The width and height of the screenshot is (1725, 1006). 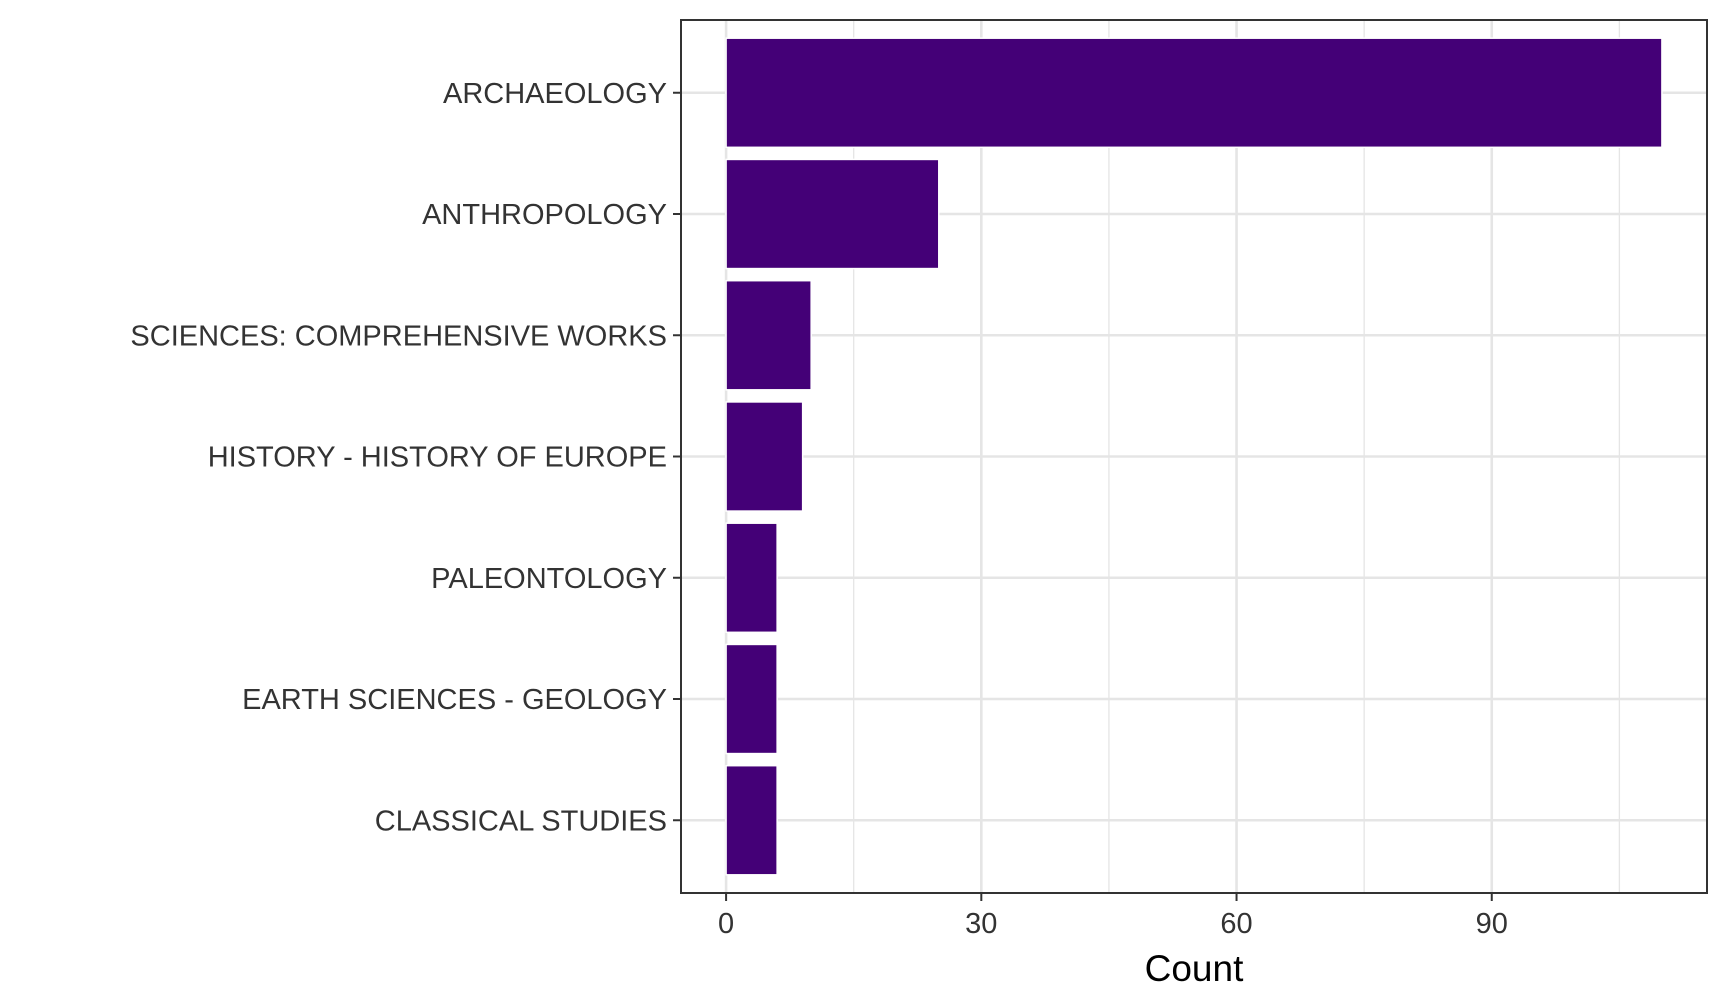 What do you see at coordinates (726, 924) in the screenshot?
I see `x-tick-label: 0` at bounding box center [726, 924].